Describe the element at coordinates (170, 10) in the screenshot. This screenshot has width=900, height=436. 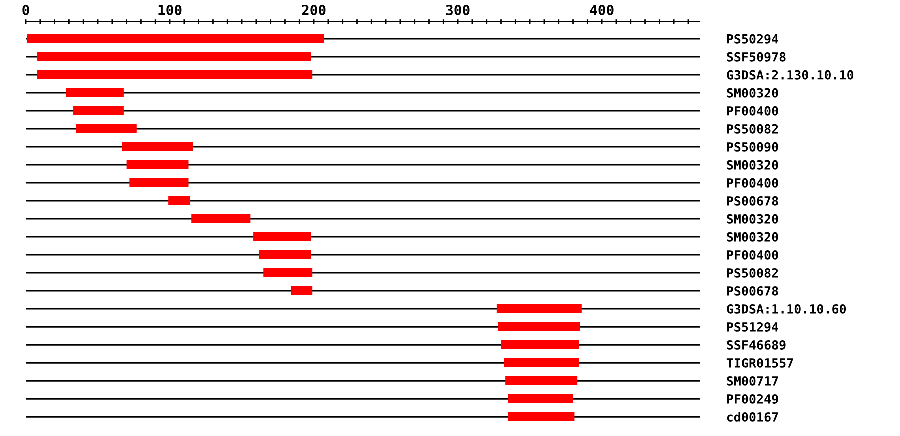
I see `x-tick-label: 100` at that location.